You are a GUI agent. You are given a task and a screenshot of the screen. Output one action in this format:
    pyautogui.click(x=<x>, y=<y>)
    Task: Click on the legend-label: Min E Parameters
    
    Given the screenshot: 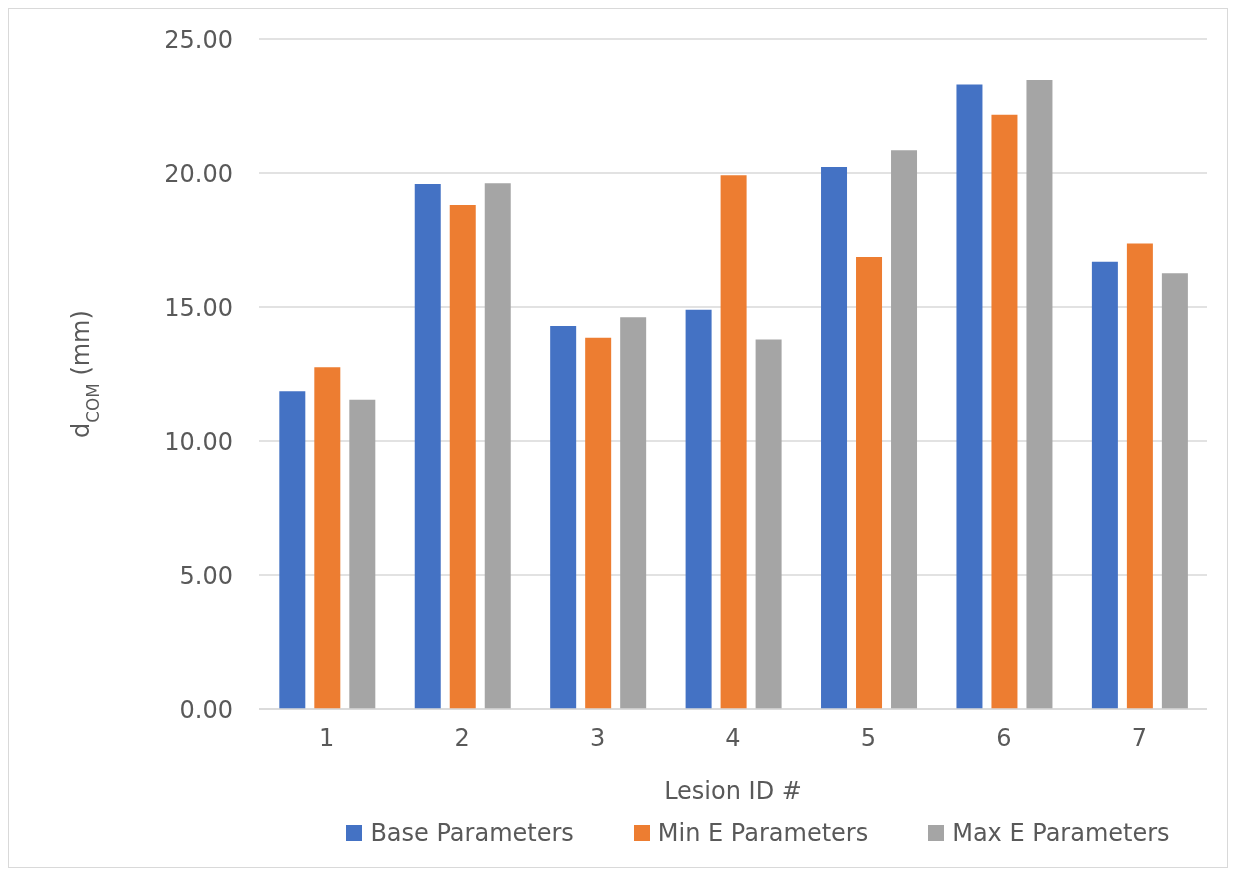 What is the action you would take?
    pyautogui.click(x=762, y=833)
    